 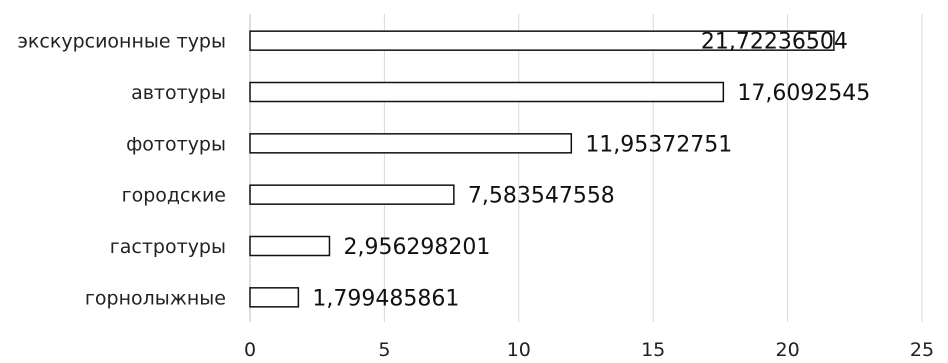 What do you see at coordinates (922, 350) in the screenshot?
I see `x-tick-label: 25` at bounding box center [922, 350].